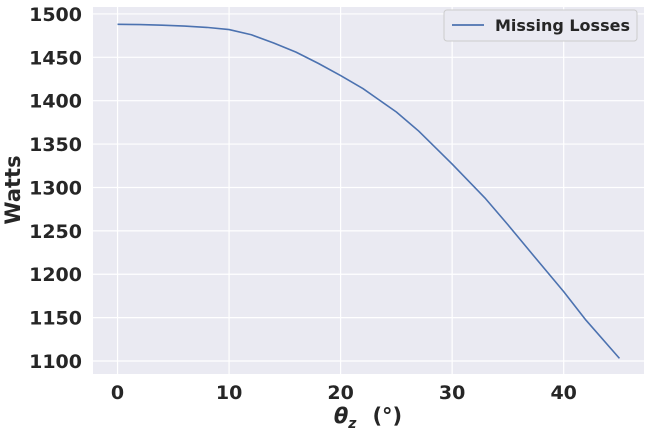  I want to click on y-tick-label: 1350, so click(55, 145).